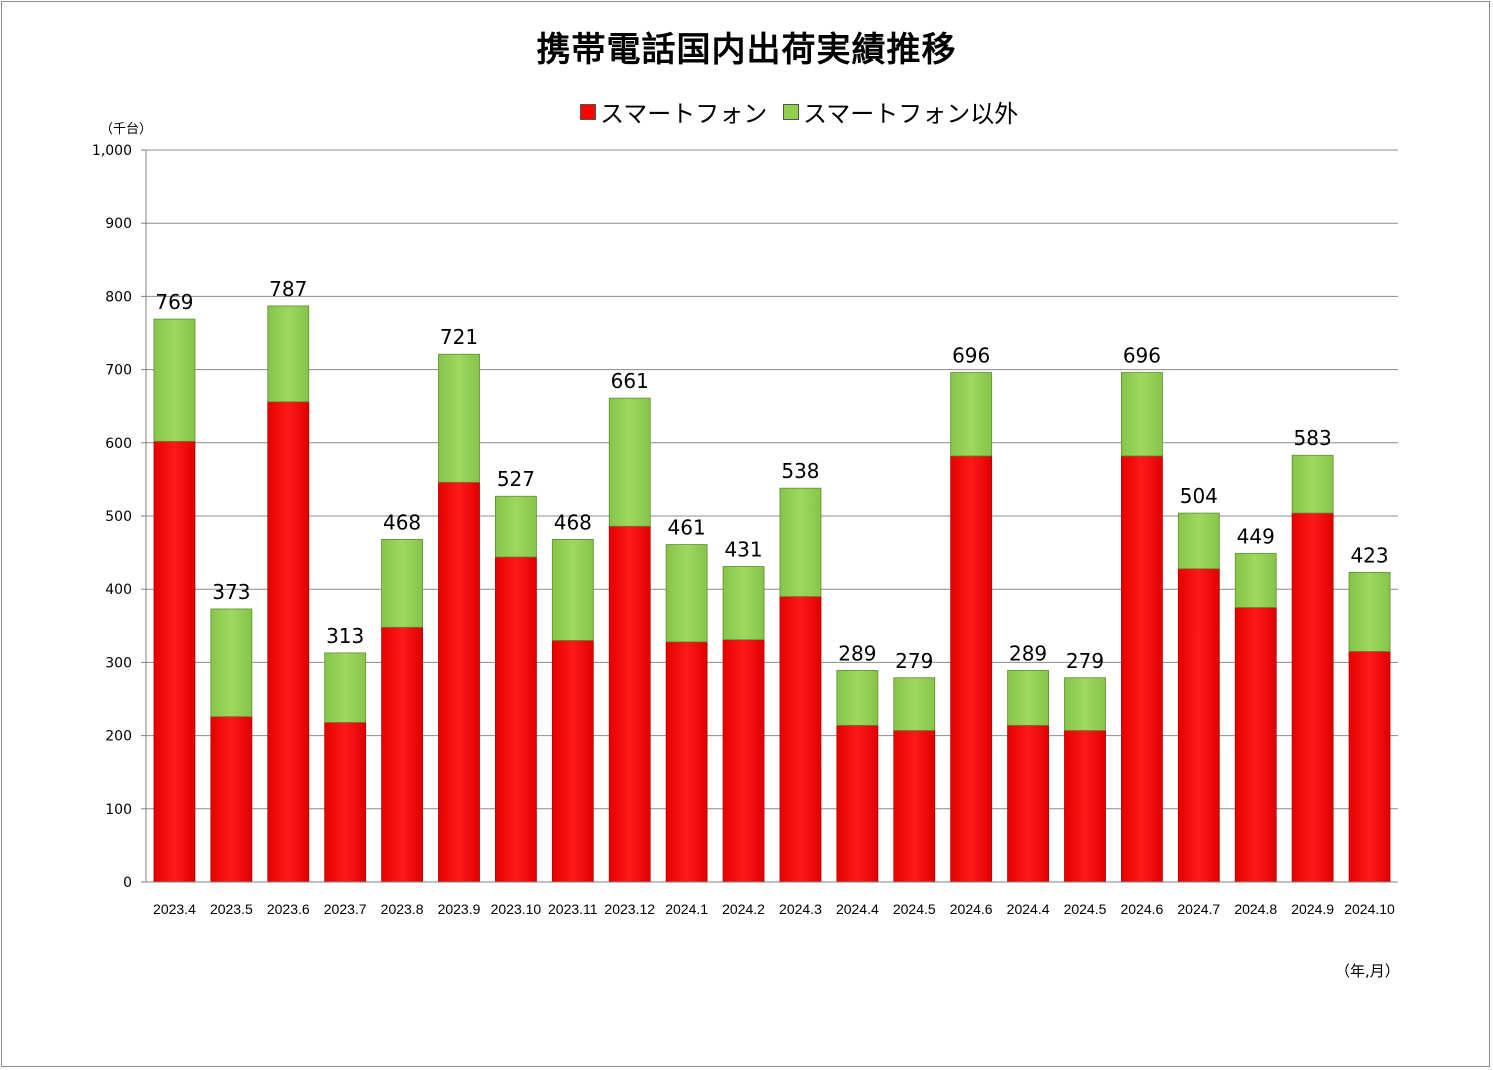  Describe the element at coordinates (1198, 909) in the screenshot. I see `x-category-label: 2024.7` at that location.